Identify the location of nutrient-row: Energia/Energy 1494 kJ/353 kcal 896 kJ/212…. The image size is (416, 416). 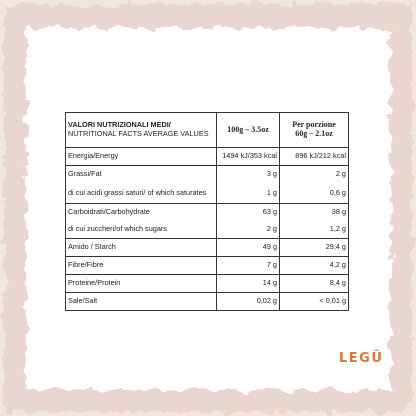
(207, 156).